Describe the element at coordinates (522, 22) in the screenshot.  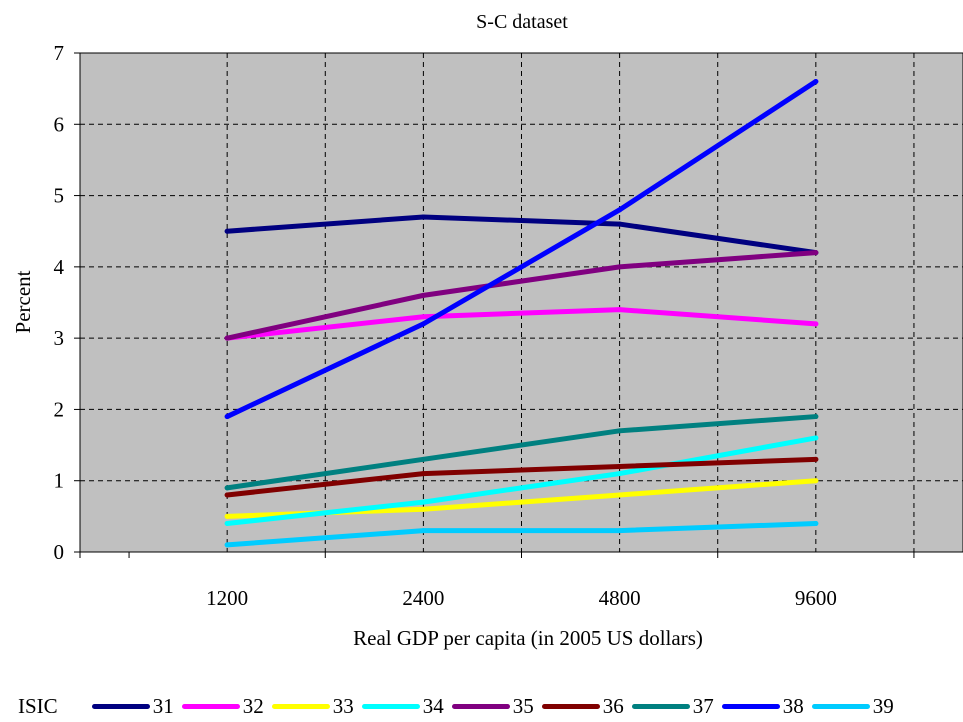
I see `chart-title: S-C dataset` at that location.